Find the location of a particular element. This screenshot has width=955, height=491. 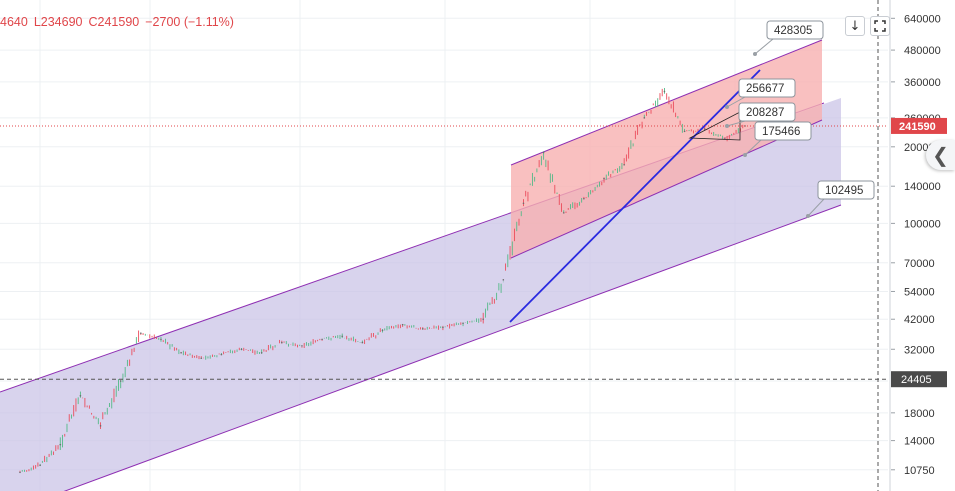

y-tick-label: 32000 is located at coordinates (919, 350).